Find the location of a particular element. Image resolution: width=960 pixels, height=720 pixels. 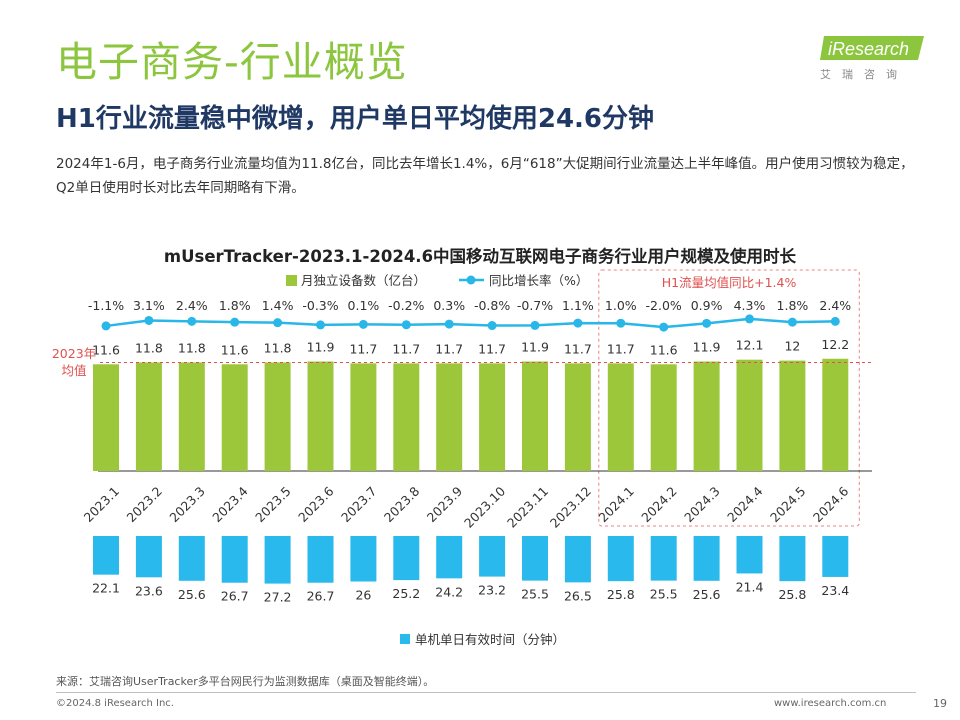

x-tick-label: 2023.6 is located at coordinates (316, 504).